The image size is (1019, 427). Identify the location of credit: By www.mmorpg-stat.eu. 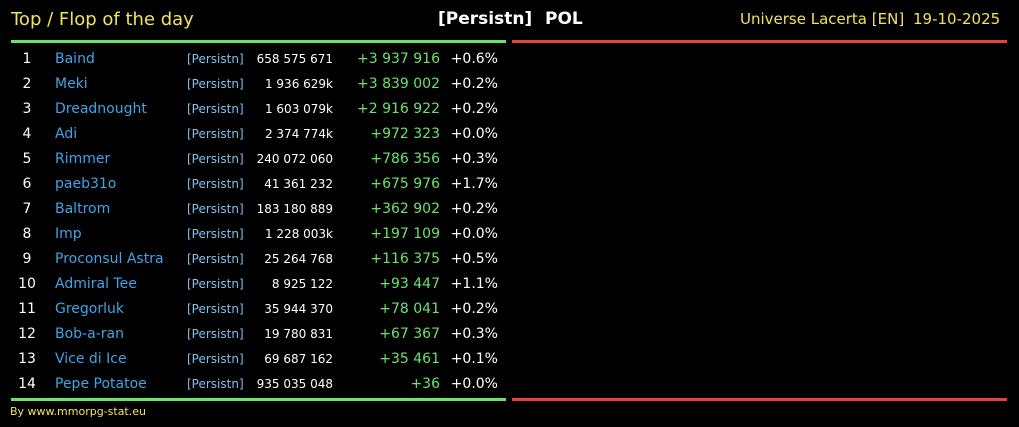
(78, 411).